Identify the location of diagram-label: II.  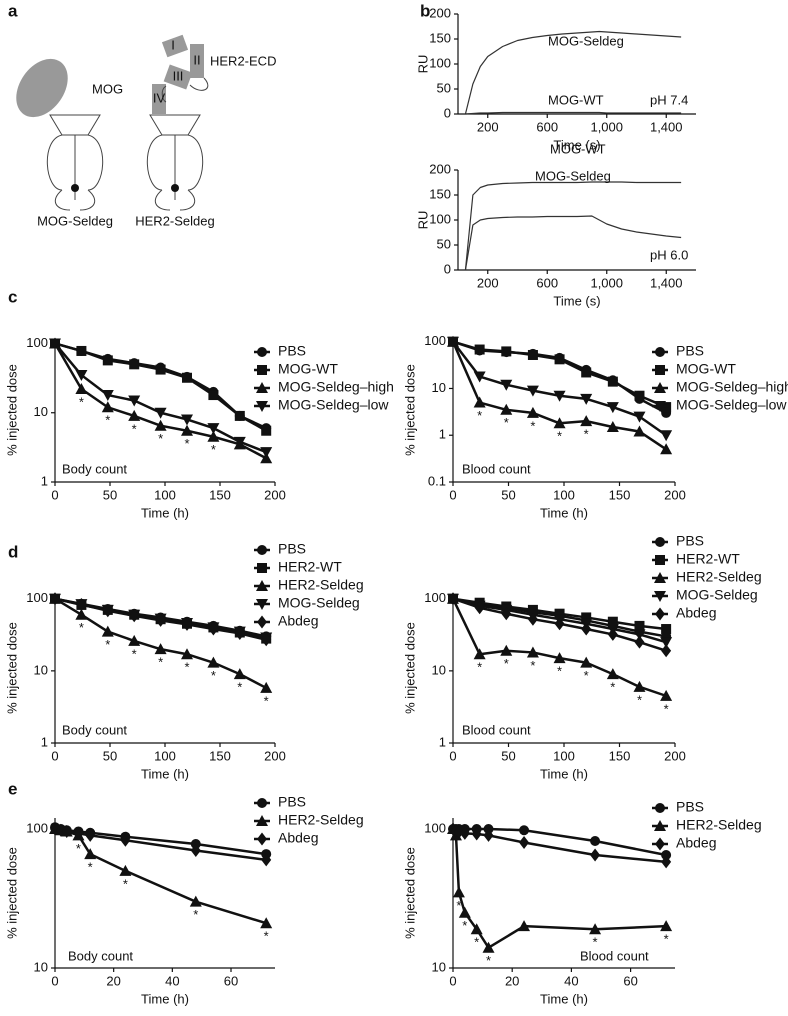
(196, 59).